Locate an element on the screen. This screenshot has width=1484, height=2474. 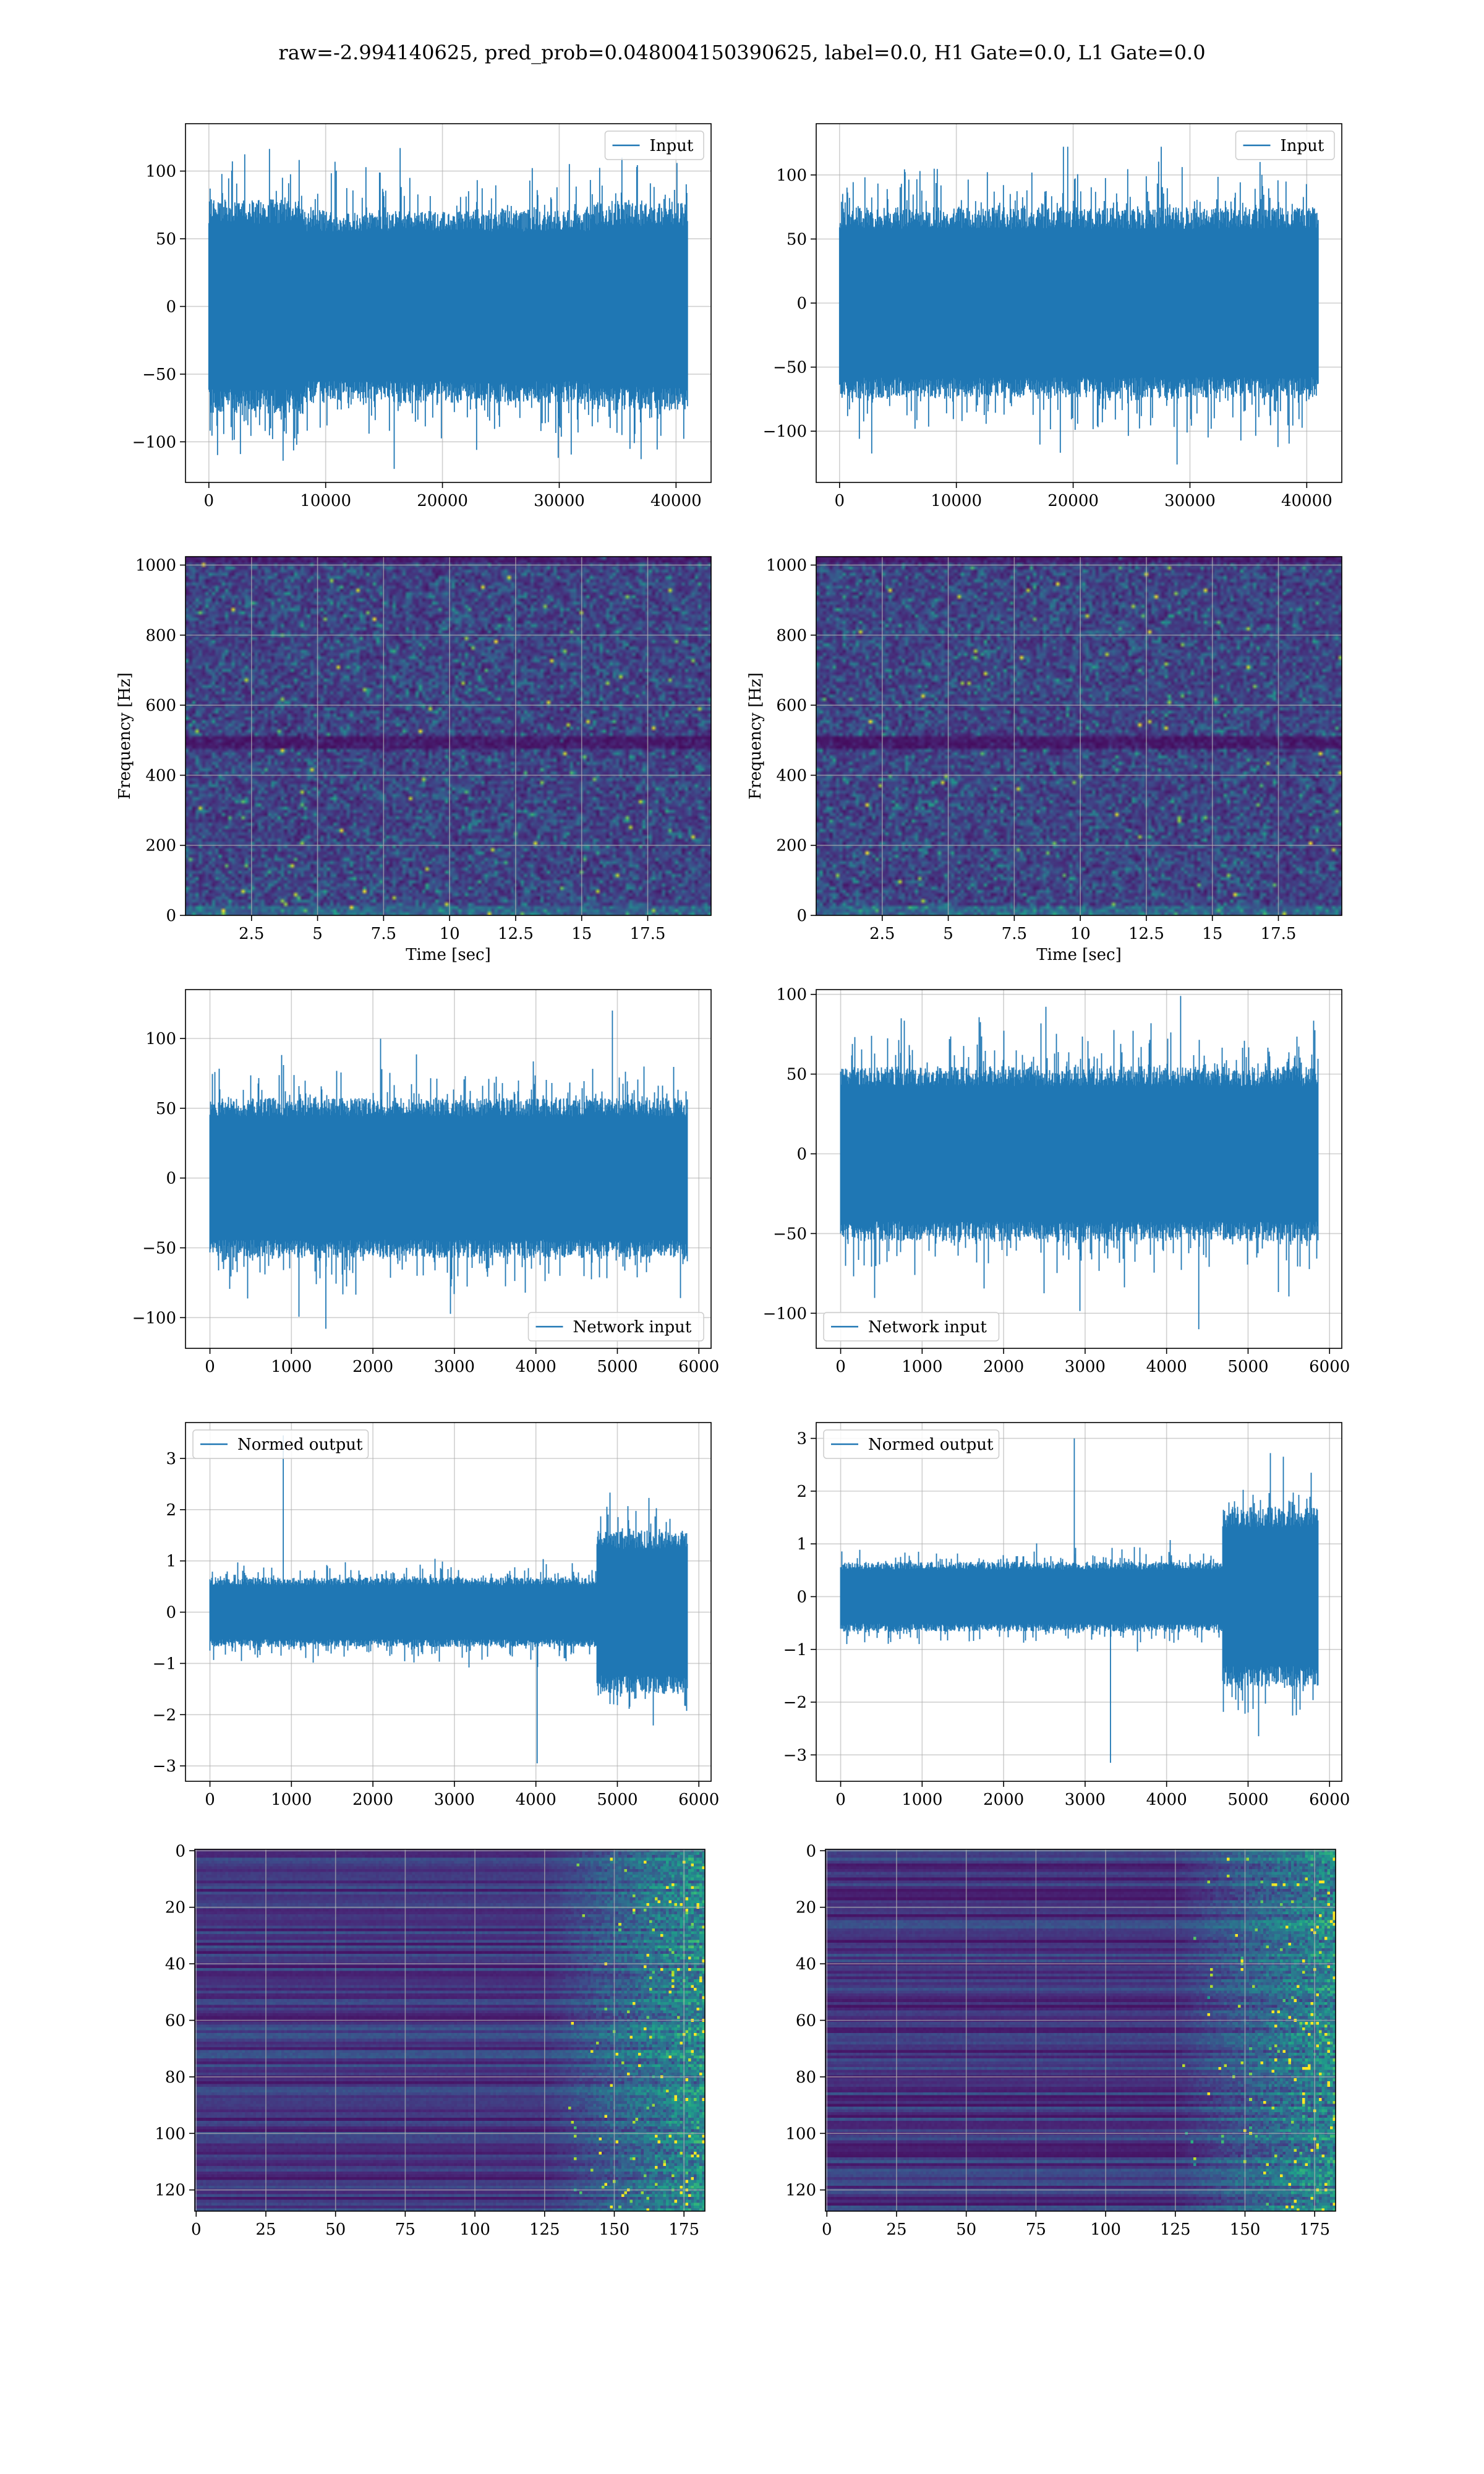
legend-label: Input is located at coordinates (1302, 146).